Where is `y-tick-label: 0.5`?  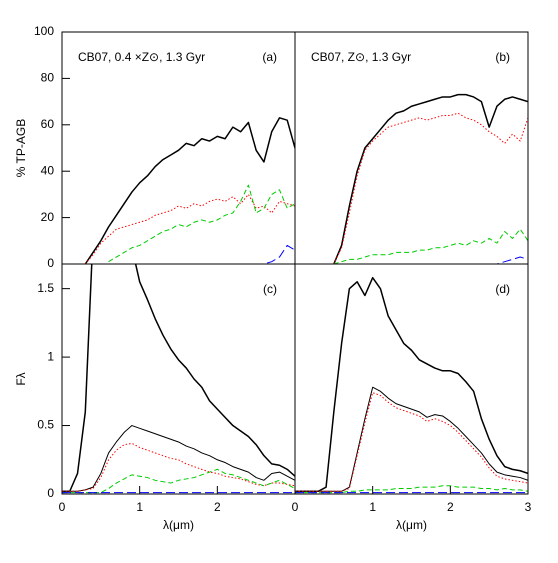 y-tick-label: 0.5 is located at coordinates (45, 425).